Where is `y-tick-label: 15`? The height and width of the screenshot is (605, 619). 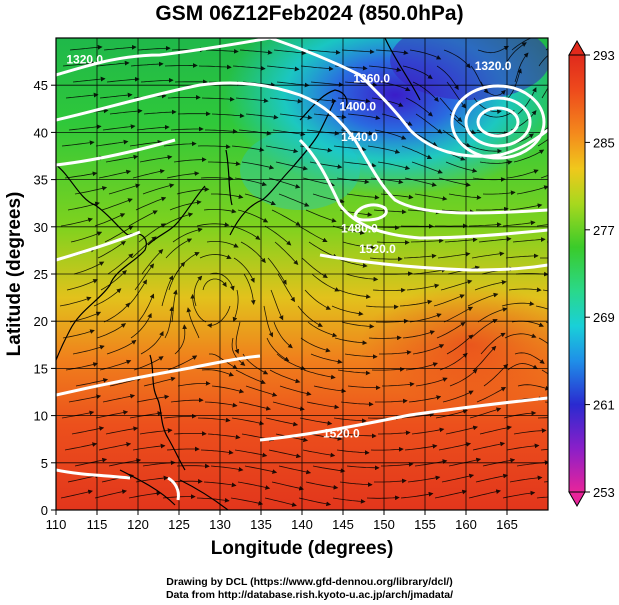
y-tick-label: 15 is located at coordinates (41, 368).